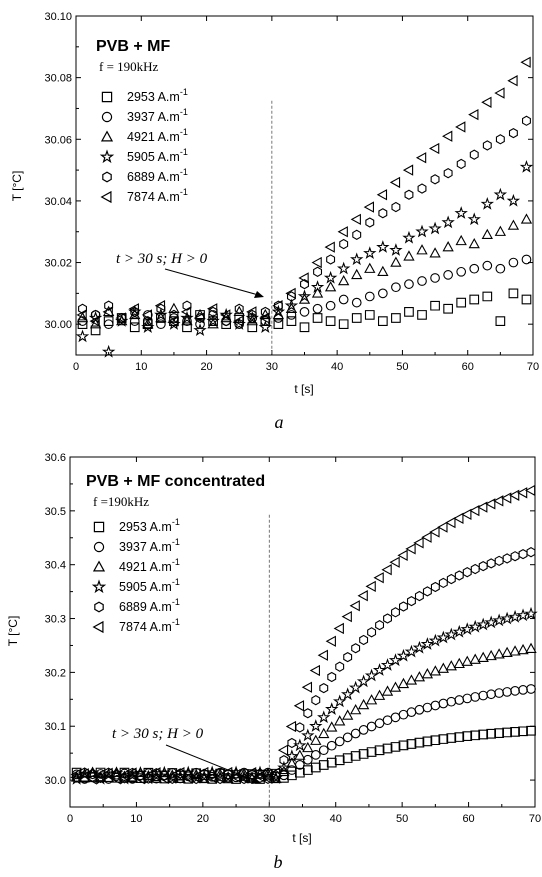  I want to click on x-tick-label: 50, so click(402, 367).